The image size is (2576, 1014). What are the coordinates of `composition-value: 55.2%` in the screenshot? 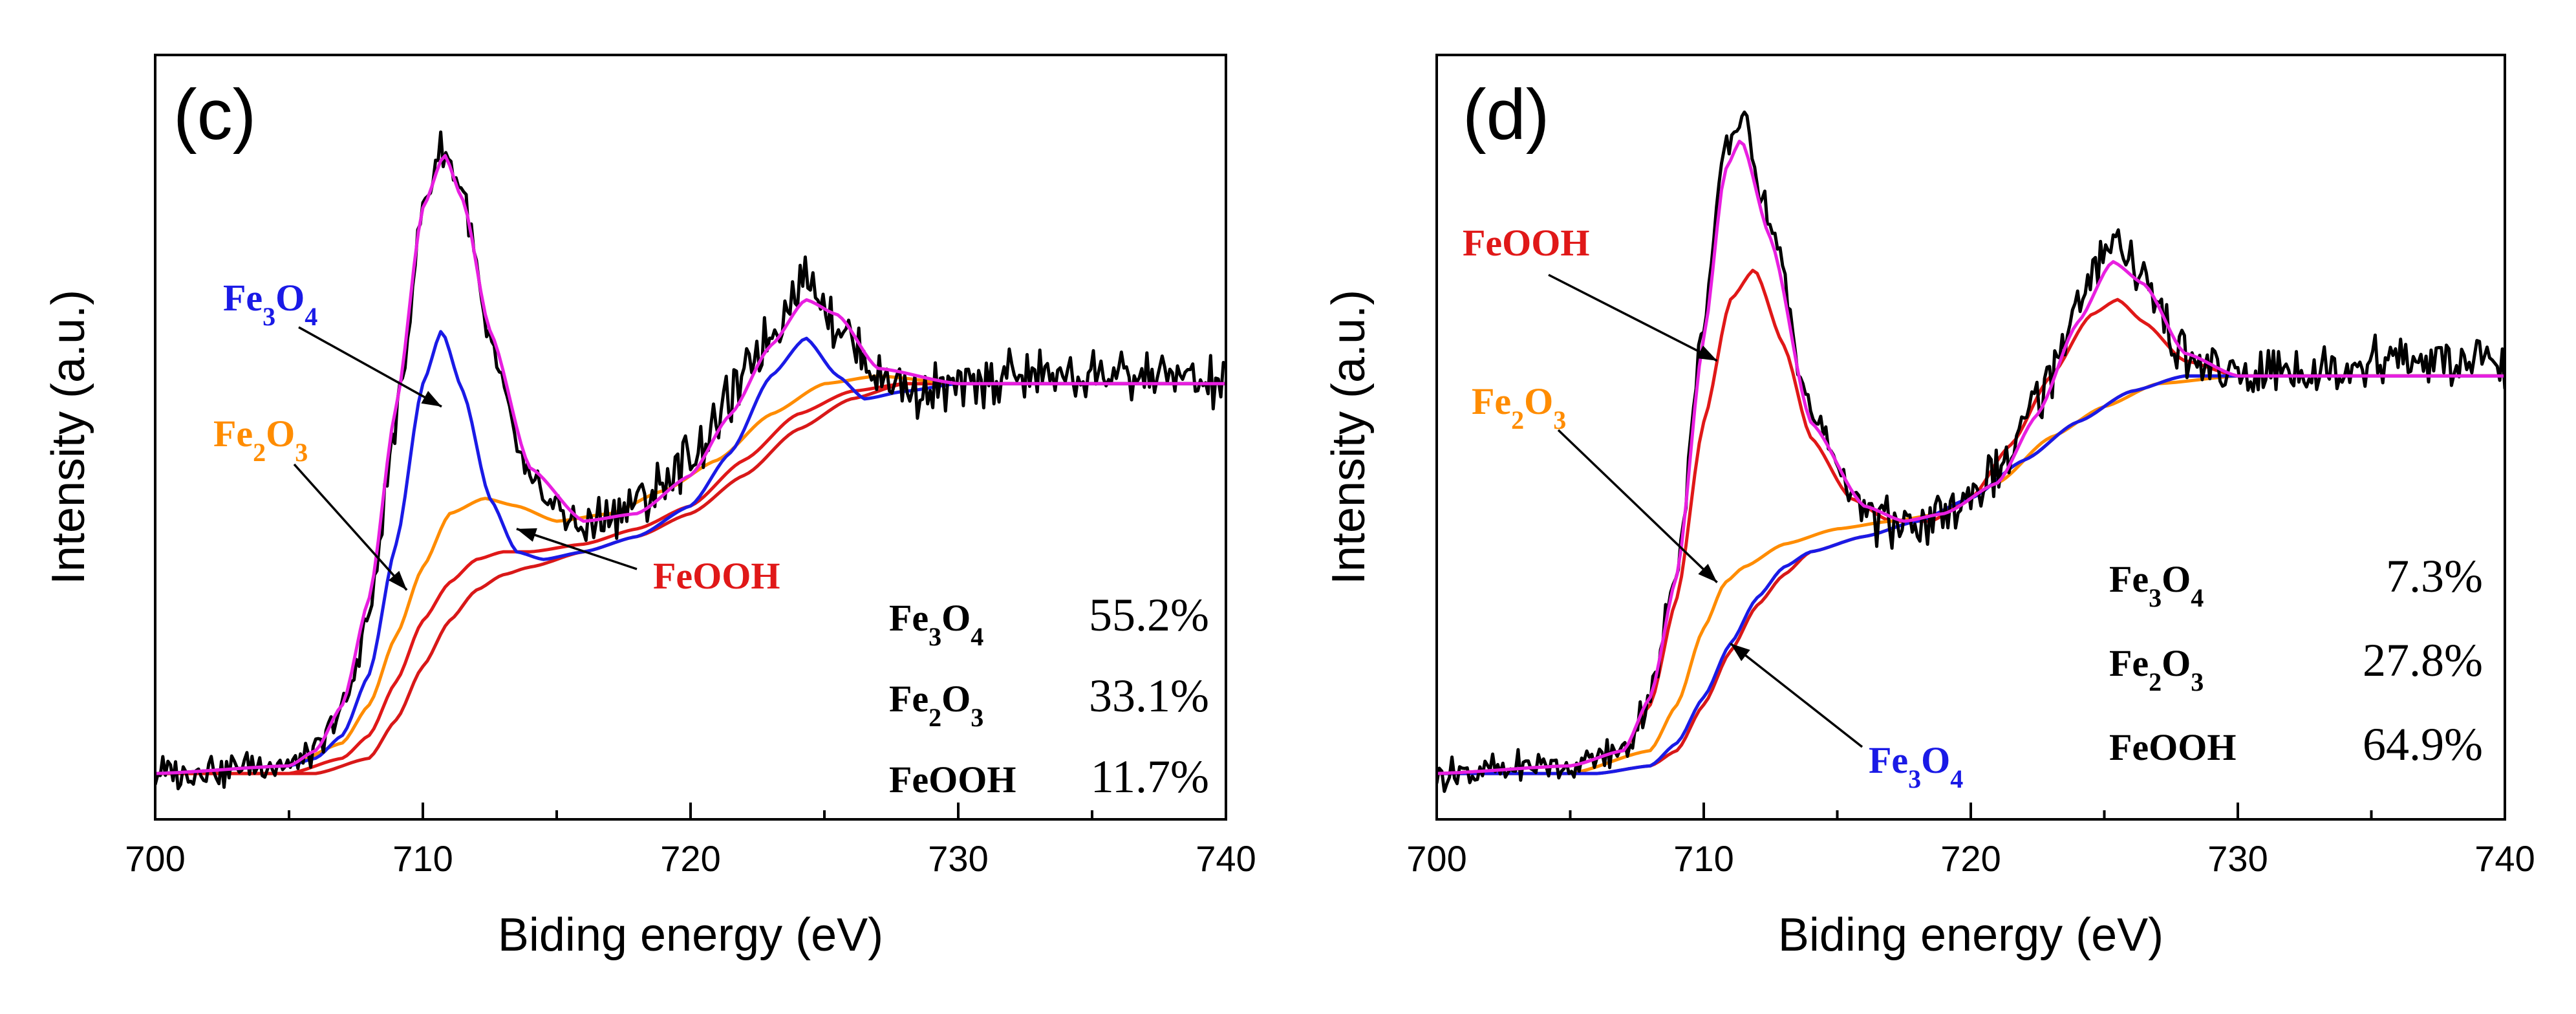 It's located at (1149, 615).